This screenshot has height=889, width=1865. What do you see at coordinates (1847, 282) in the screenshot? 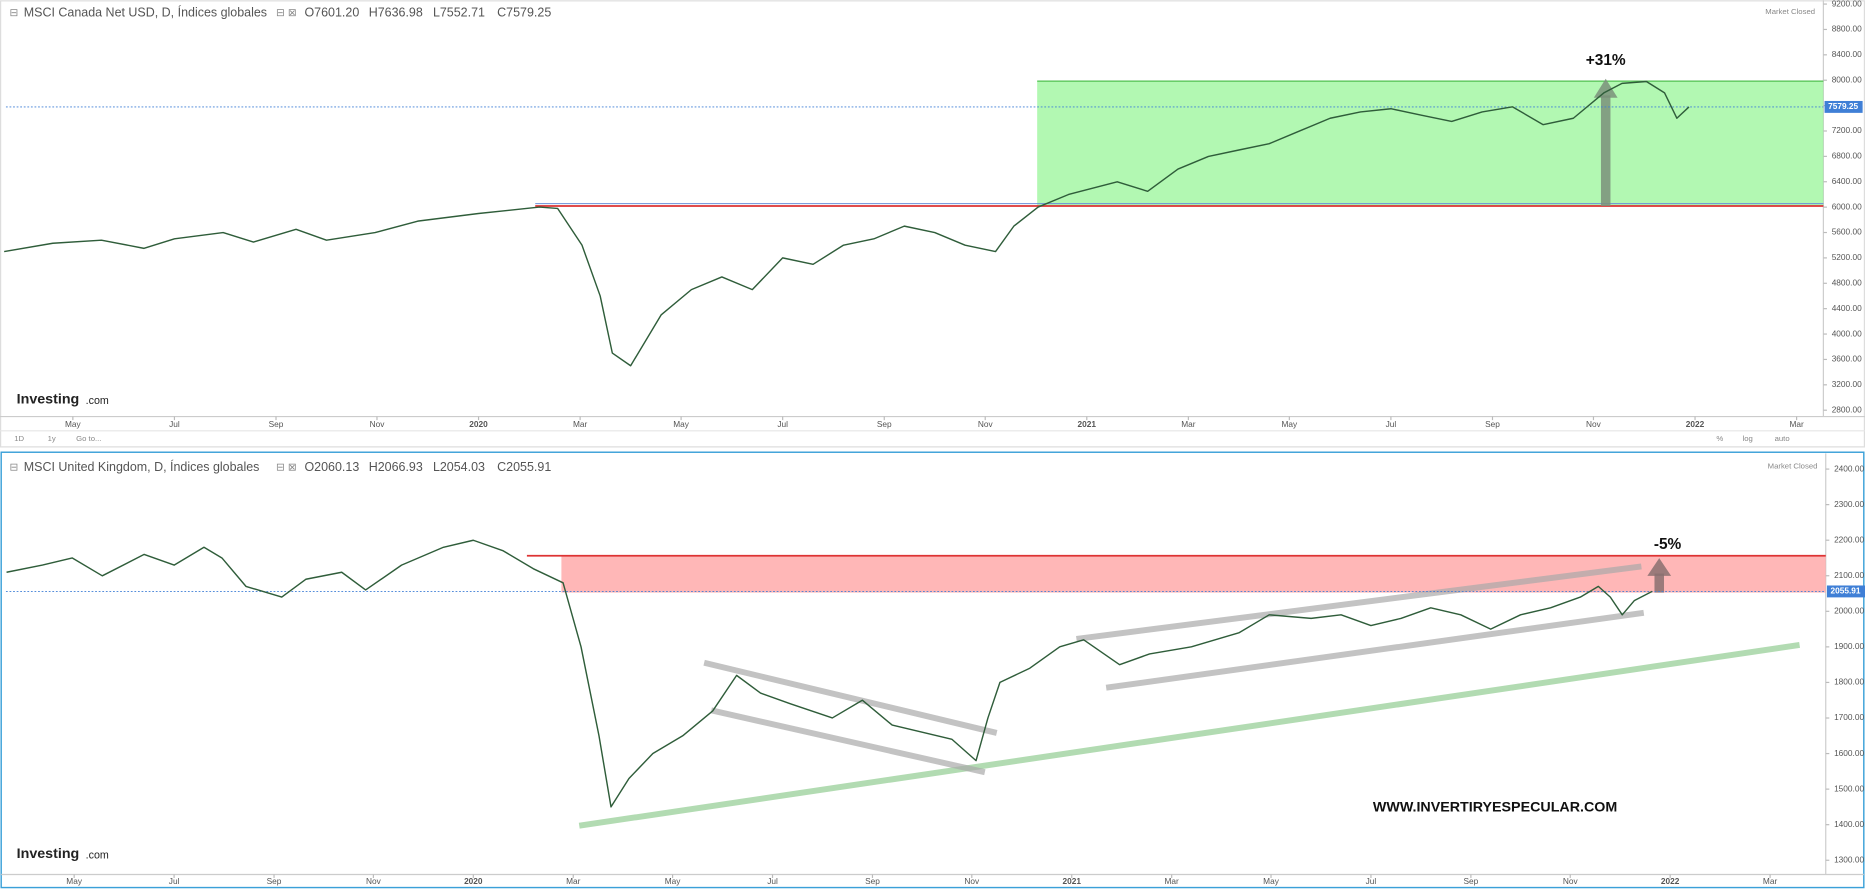
I see `y-tick-label: 4800.00` at bounding box center [1847, 282].